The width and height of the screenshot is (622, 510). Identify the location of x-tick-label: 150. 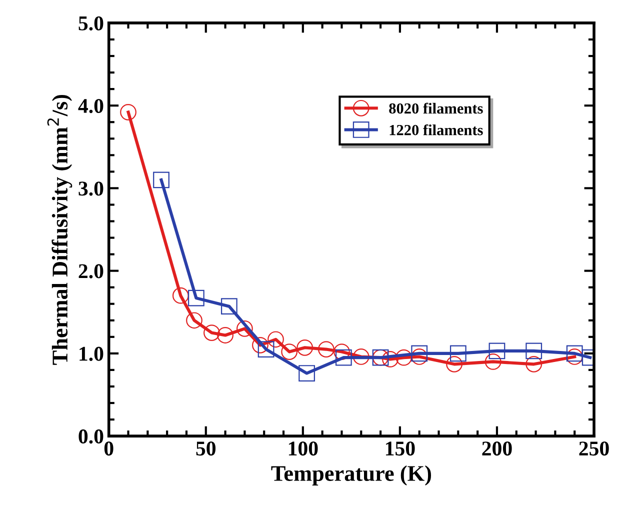
(400, 449).